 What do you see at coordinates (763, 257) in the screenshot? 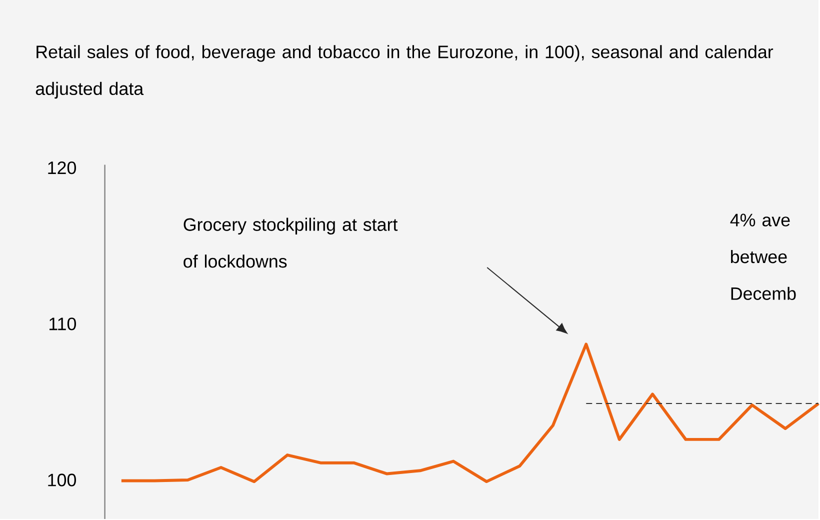
I see `text: 4% ave betwee Decemb` at bounding box center [763, 257].